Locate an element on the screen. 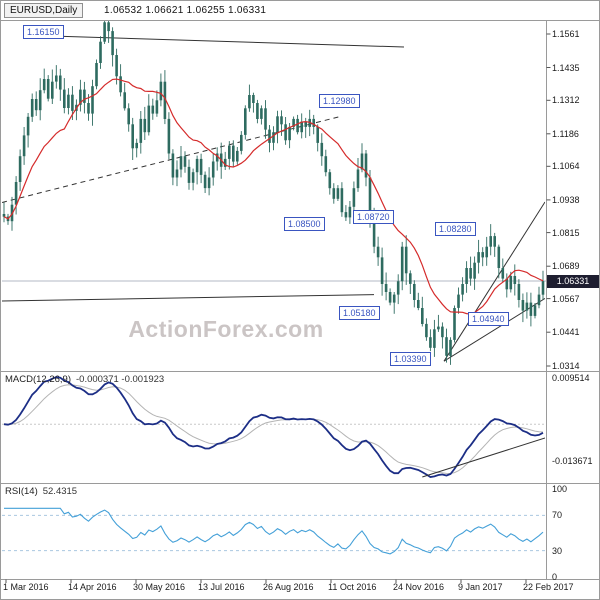 Image resolution: width=600 pixels, height=600 pixels. macd-label: MACD(12,26,9) -0.000371 -0.001923 is located at coordinates (84, 379).